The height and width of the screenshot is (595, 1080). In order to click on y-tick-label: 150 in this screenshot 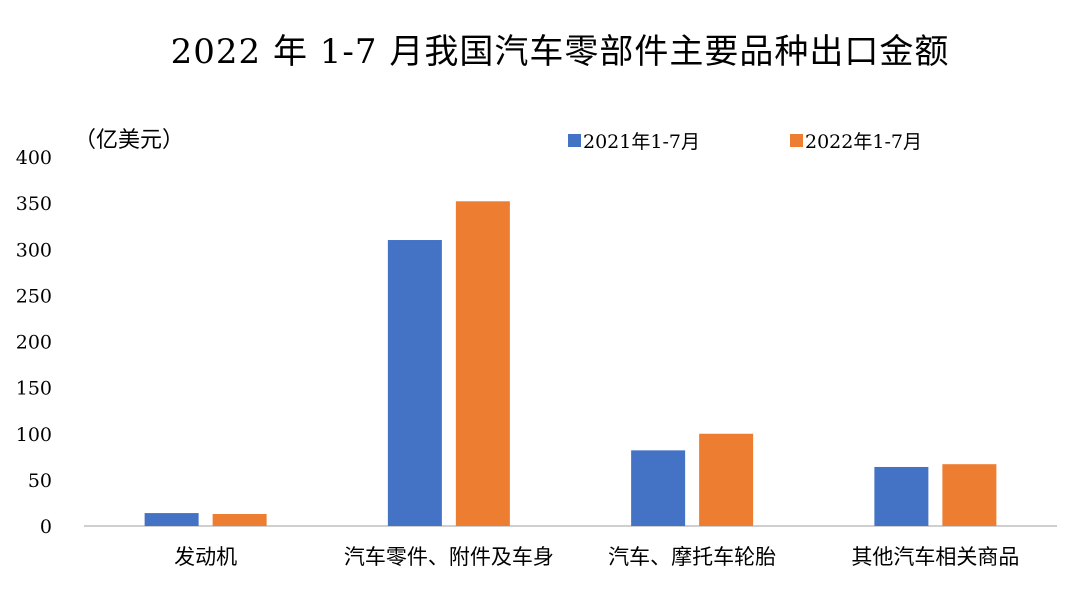, I will do `click(34, 389)`.